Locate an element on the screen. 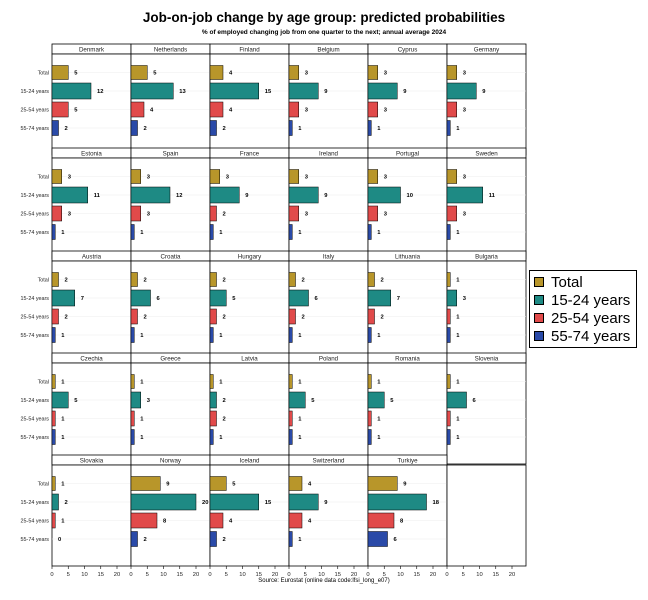 The height and width of the screenshot is (600, 648). panel-frame-czechia is located at coordinates (91, 413).